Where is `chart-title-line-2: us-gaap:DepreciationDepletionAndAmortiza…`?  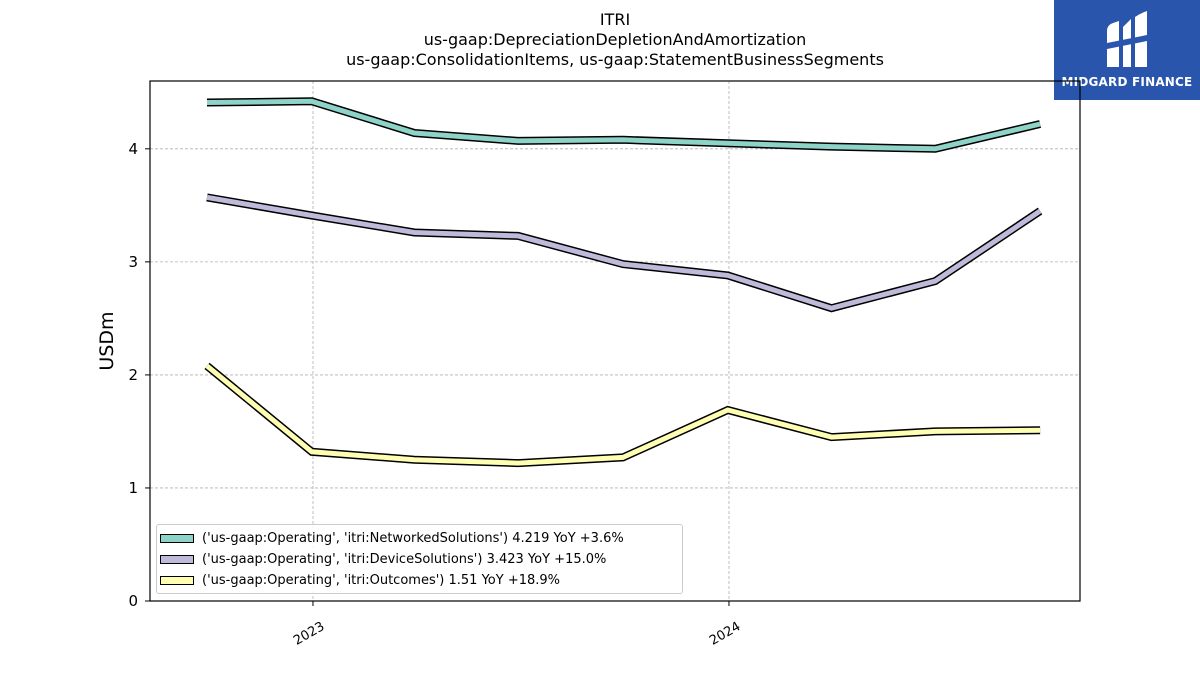 chart-title-line-2: us-gaap:DepreciationDepletionAndAmortiza… is located at coordinates (615, 39).